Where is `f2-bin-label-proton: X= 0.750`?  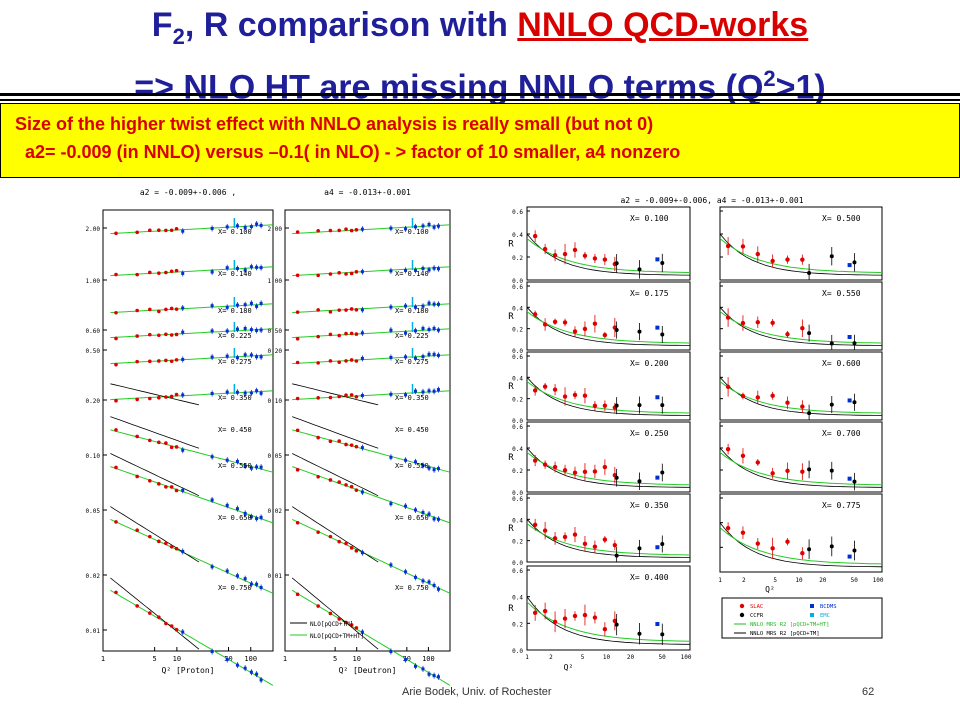 f2-bin-label-proton: X= 0.750 is located at coordinates (235, 588).